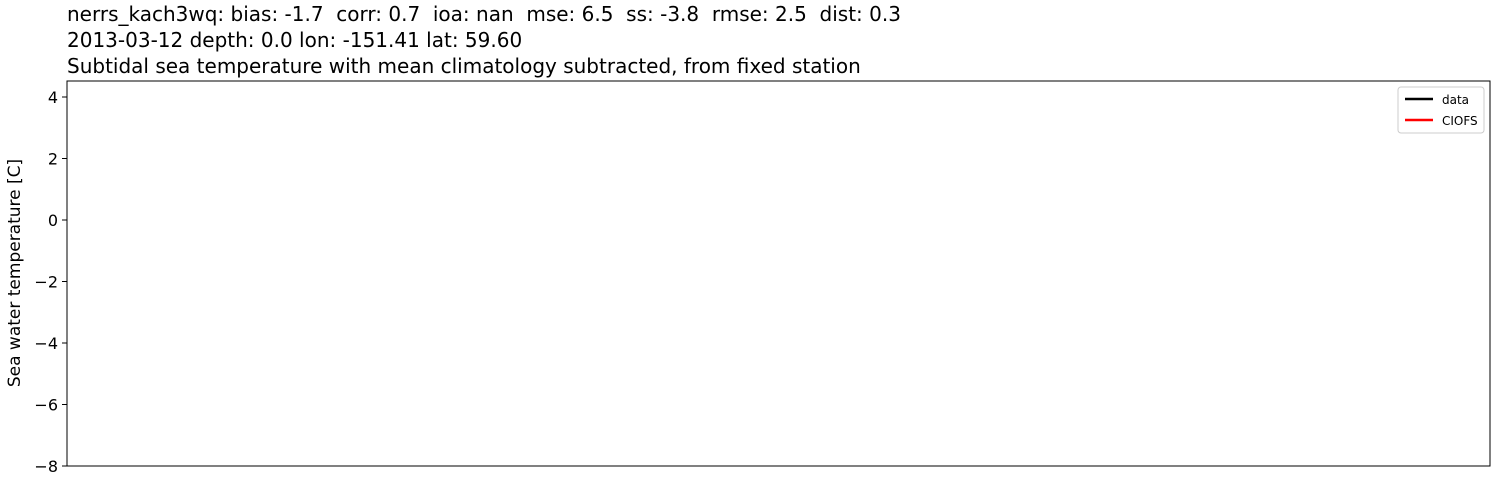  What do you see at coordinates (53, 159) in the screenshot?
I see `y-tick-label: 2` at bounding box center [53, 159].